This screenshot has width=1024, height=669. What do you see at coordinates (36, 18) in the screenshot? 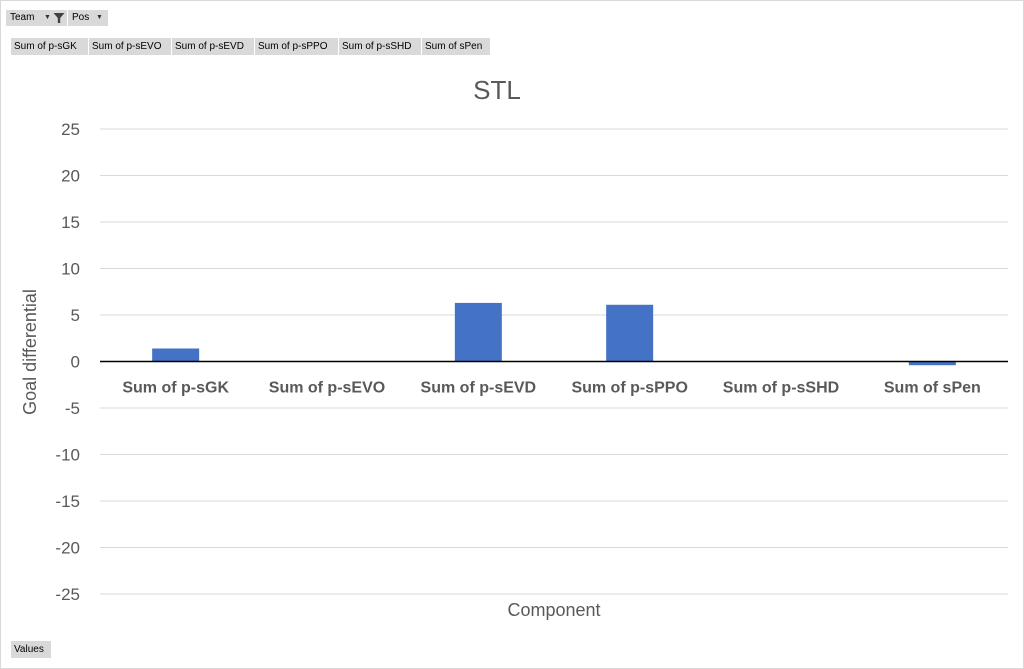
I see `team-filter-button: Team ▼` at bounding box center [36, 18].